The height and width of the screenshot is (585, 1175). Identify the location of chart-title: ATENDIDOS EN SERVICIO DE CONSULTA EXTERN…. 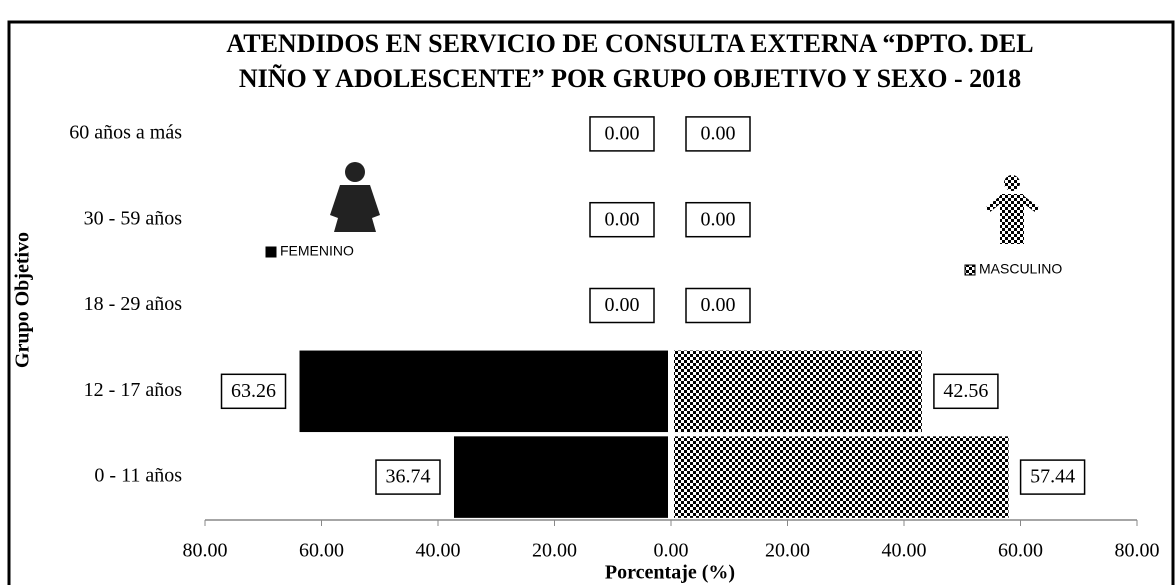
(629, 43).